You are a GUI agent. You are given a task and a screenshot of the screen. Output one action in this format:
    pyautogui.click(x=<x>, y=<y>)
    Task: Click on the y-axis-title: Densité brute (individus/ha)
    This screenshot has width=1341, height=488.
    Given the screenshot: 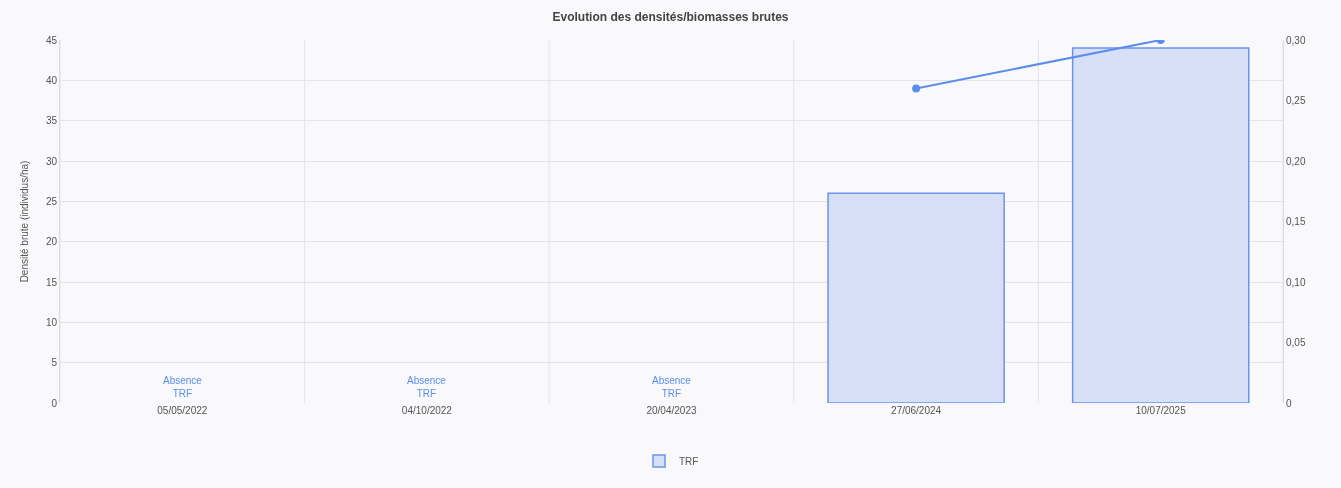 What is the action you would take?
    pyautogui.click(x=24, y=221)
    